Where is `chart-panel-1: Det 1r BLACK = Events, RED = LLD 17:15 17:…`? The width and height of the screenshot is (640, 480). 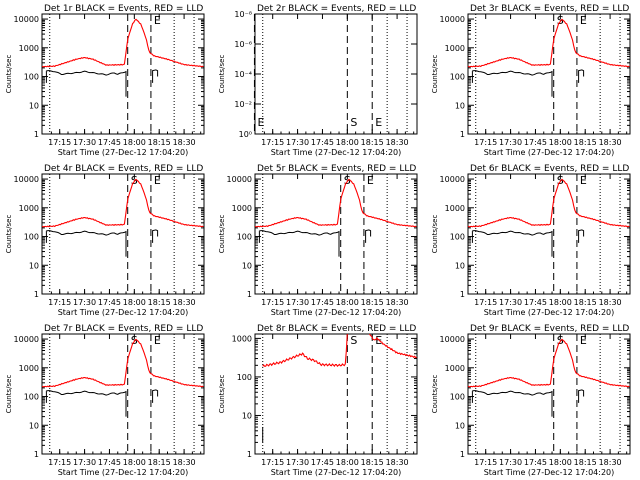
chart-panel-1: Det 1r BLACK = Events, RED = LLD 17:15 17:… is located at coordinates (105, 80).